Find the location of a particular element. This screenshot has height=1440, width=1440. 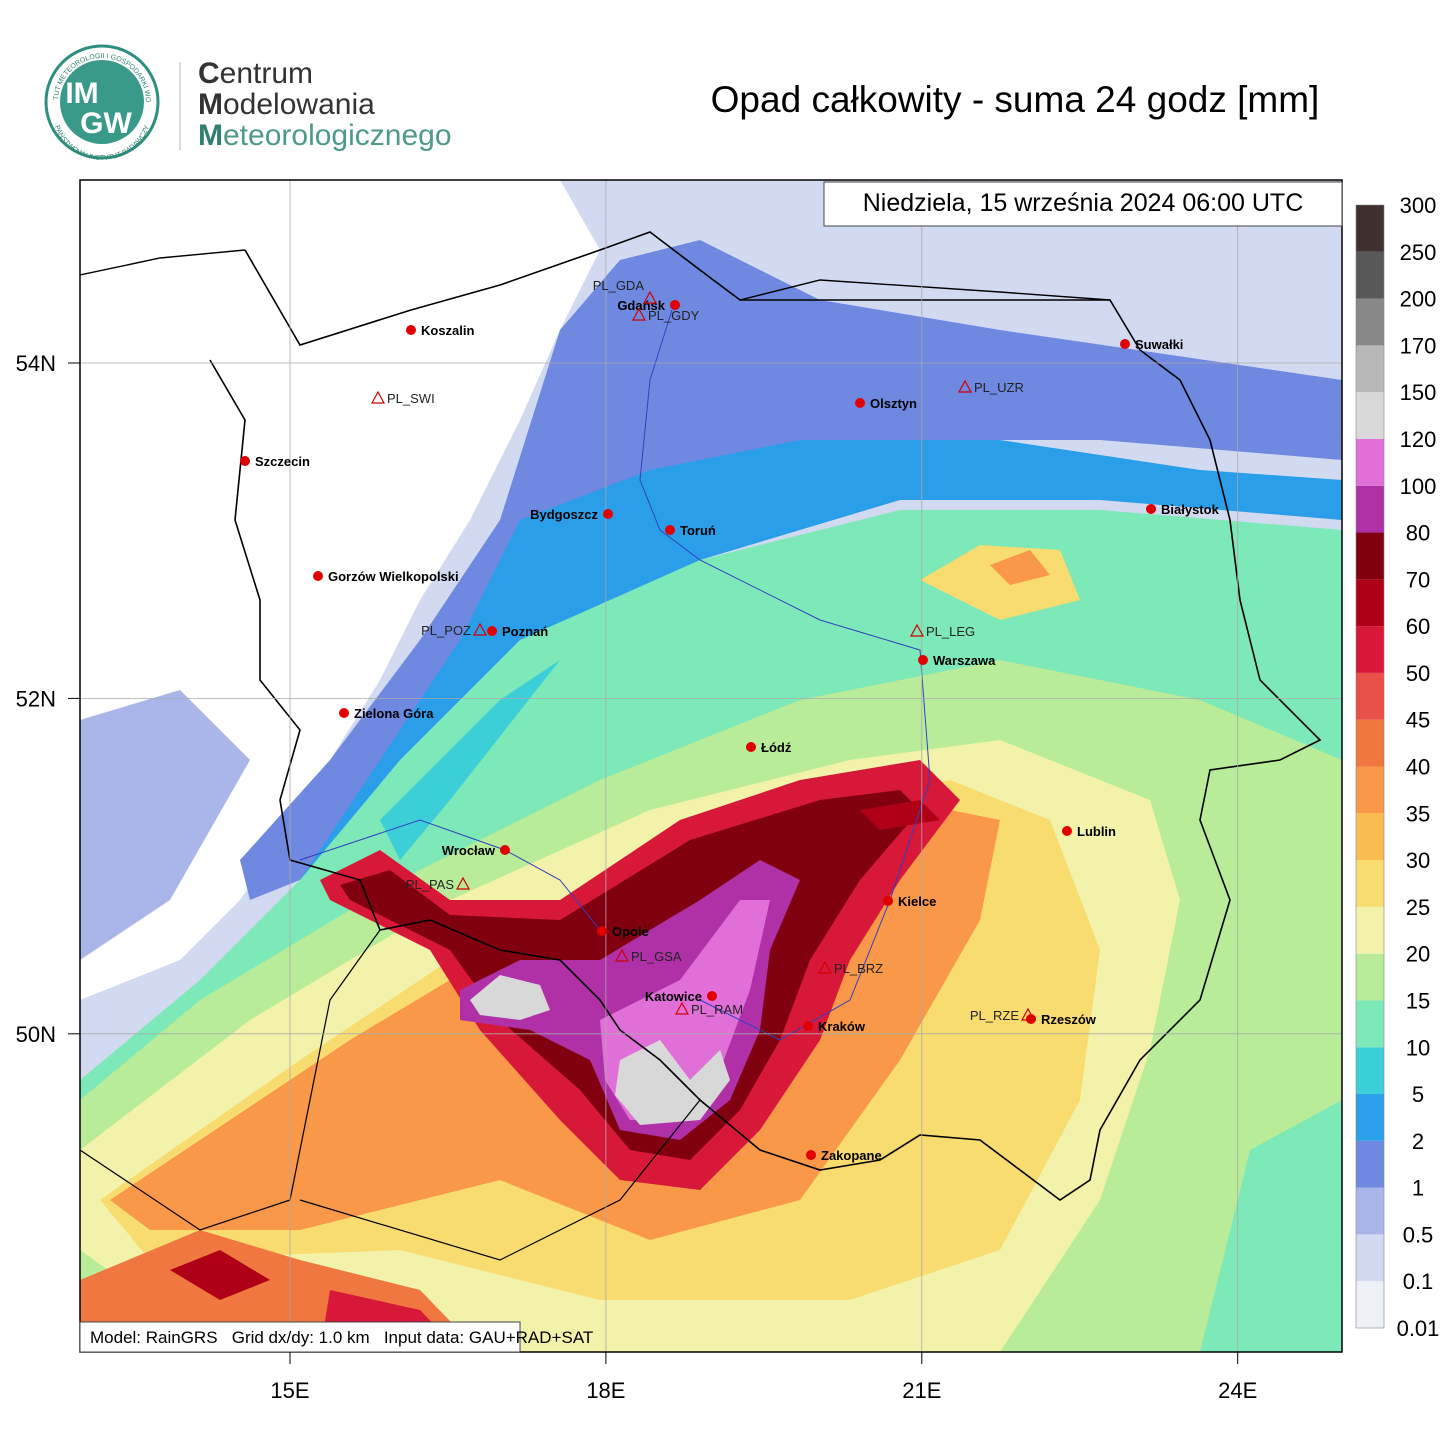

city-label: Opole is located at coordinates (630, 931).